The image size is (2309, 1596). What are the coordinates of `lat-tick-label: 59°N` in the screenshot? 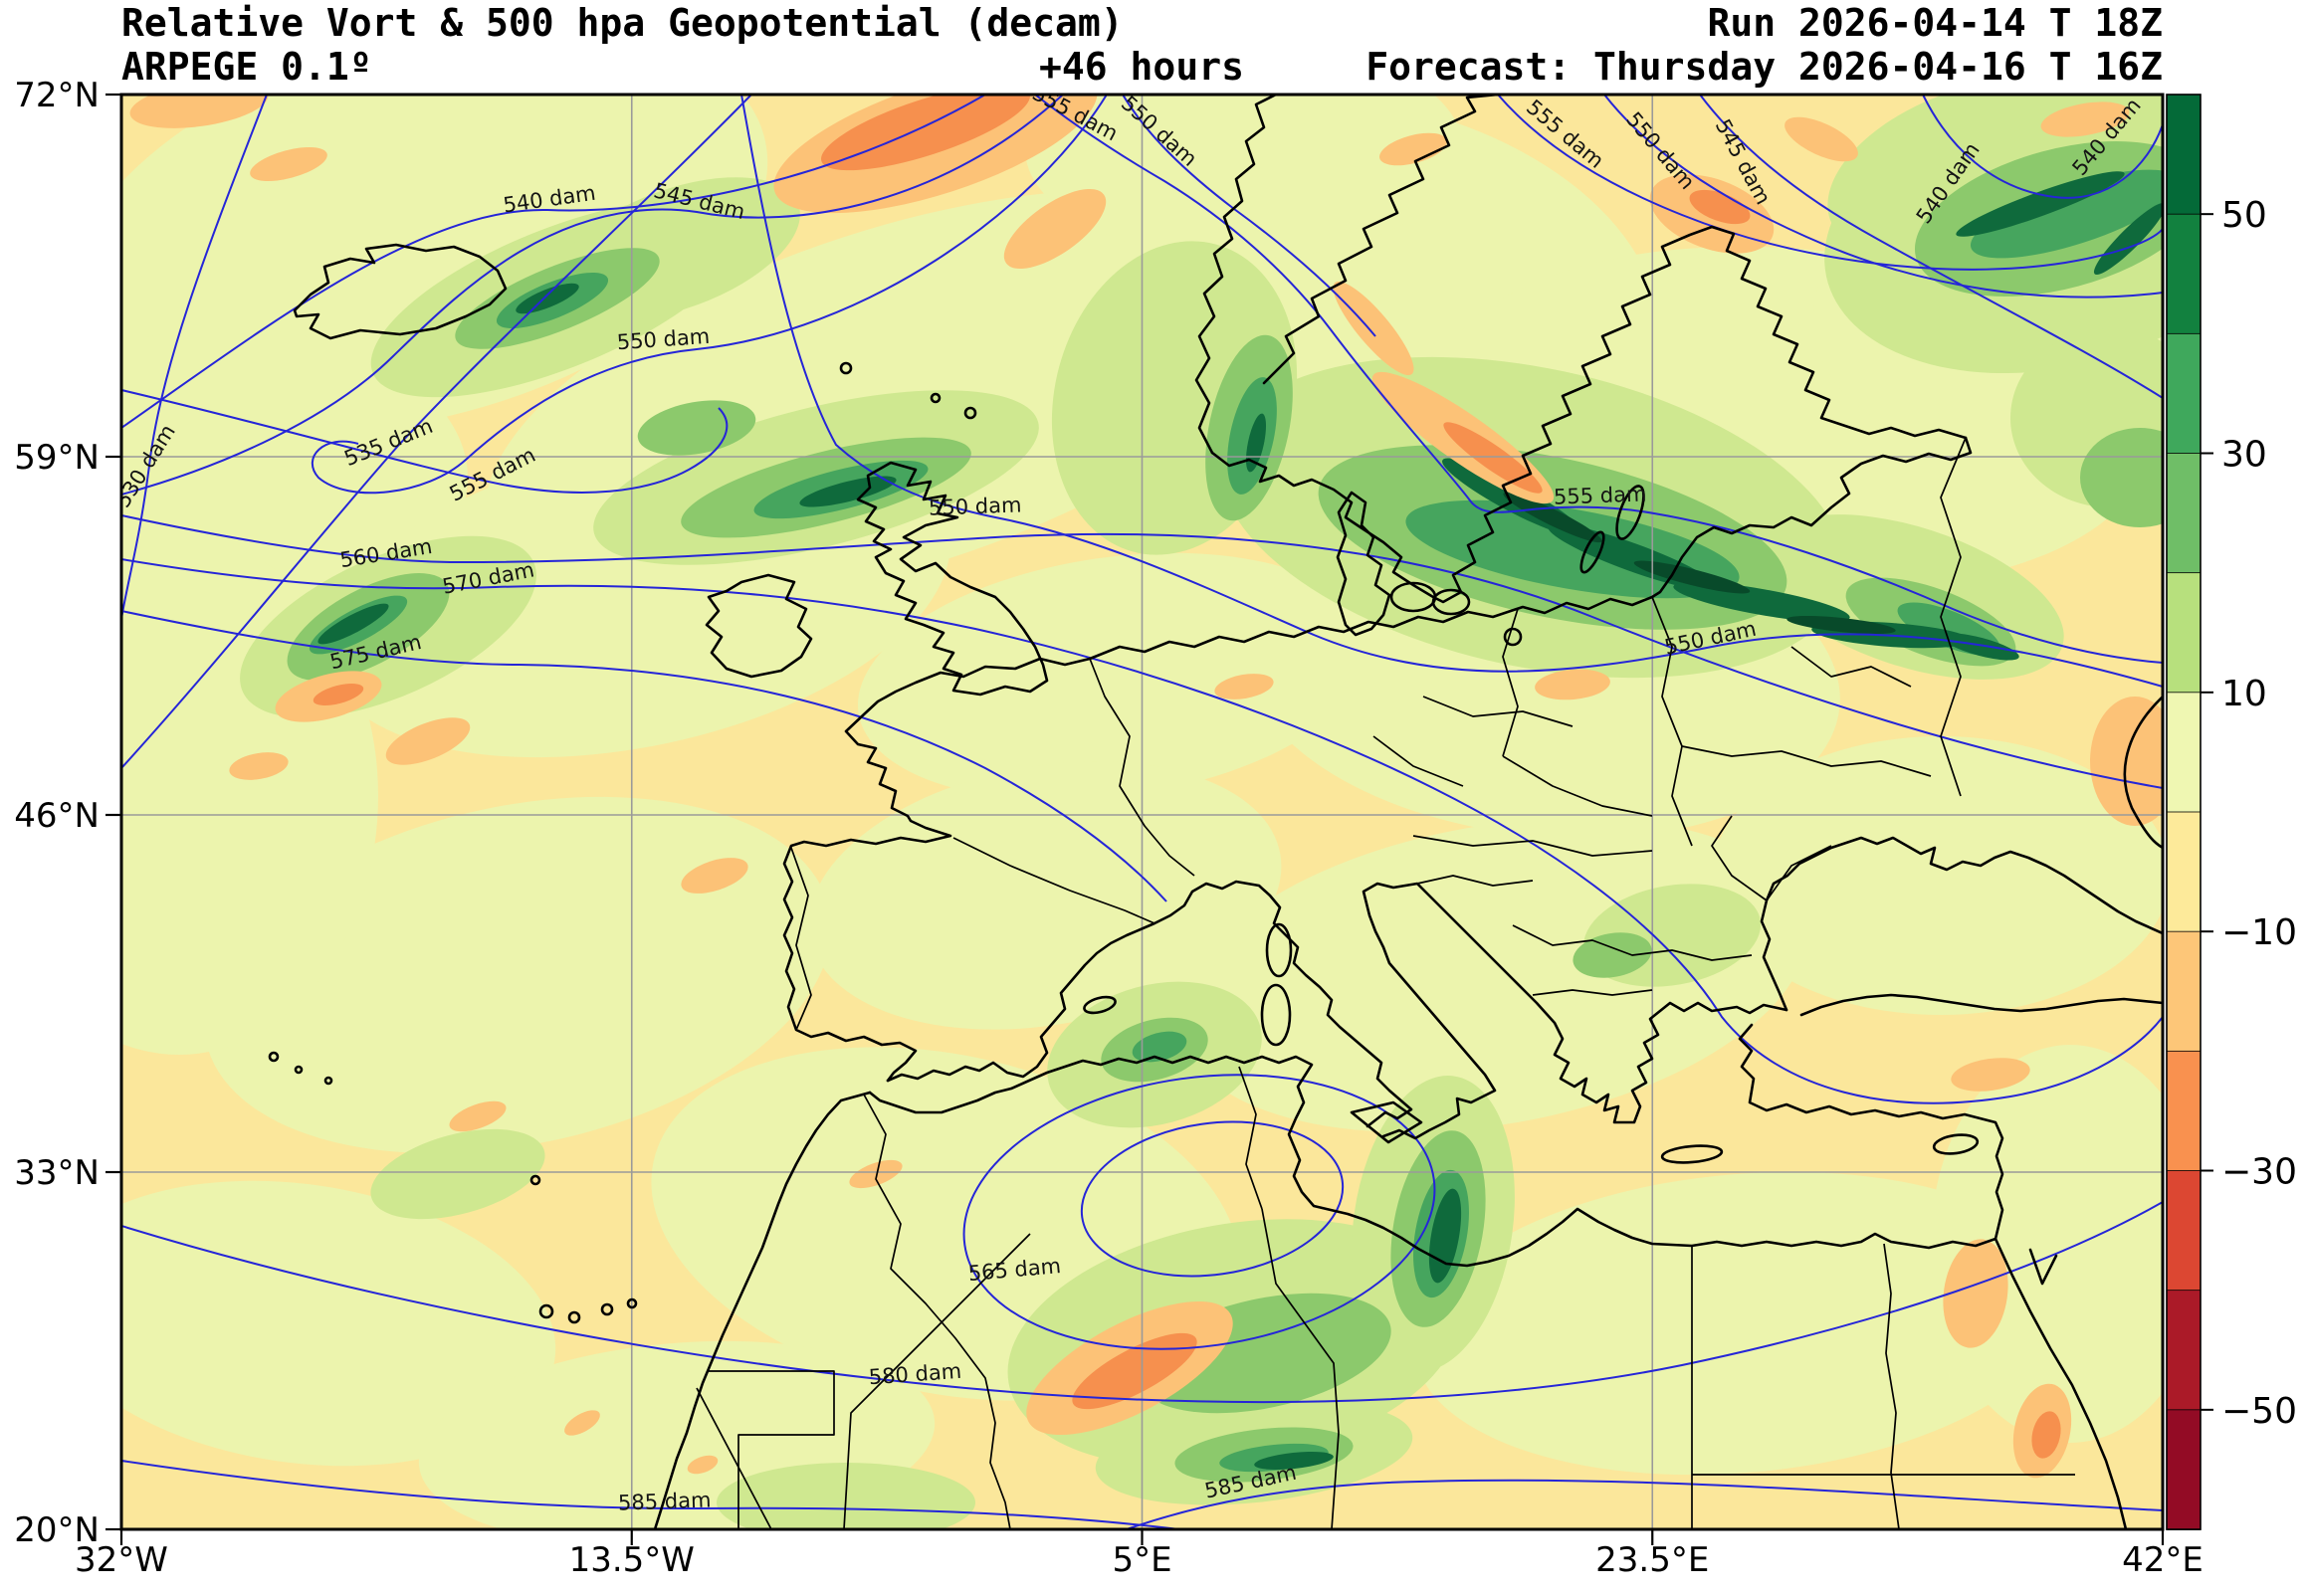 It's located at (57, 458).